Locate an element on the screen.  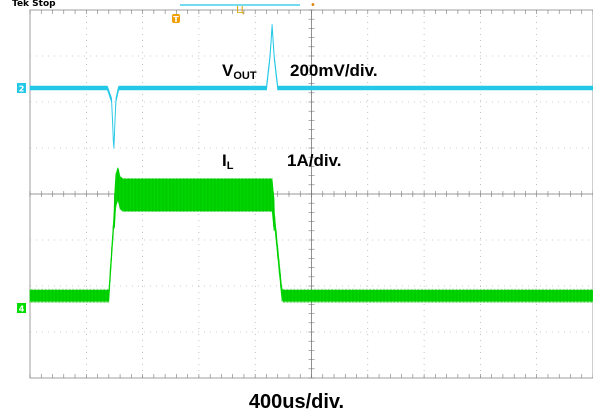
il-label: IL is located at coordinates (228, 161).